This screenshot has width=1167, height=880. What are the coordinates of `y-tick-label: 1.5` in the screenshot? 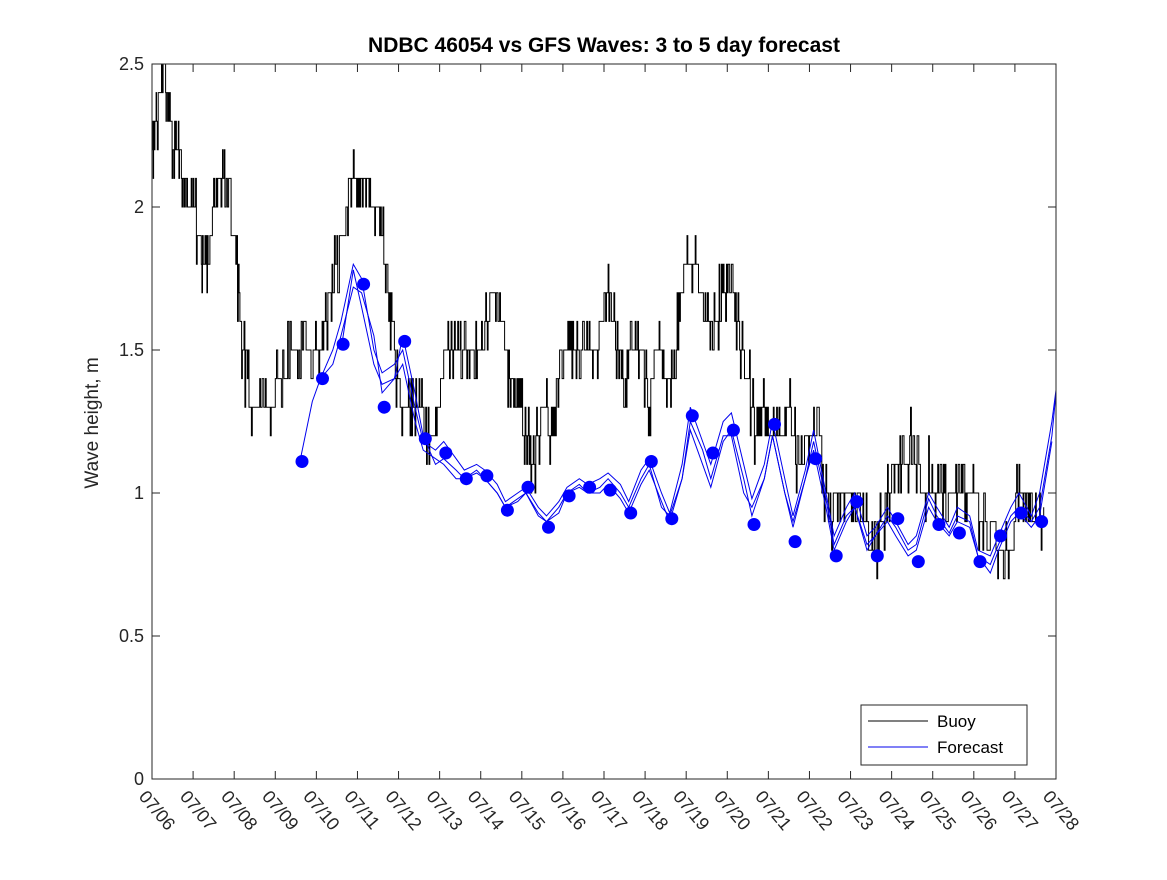 It's located at (131, 350).